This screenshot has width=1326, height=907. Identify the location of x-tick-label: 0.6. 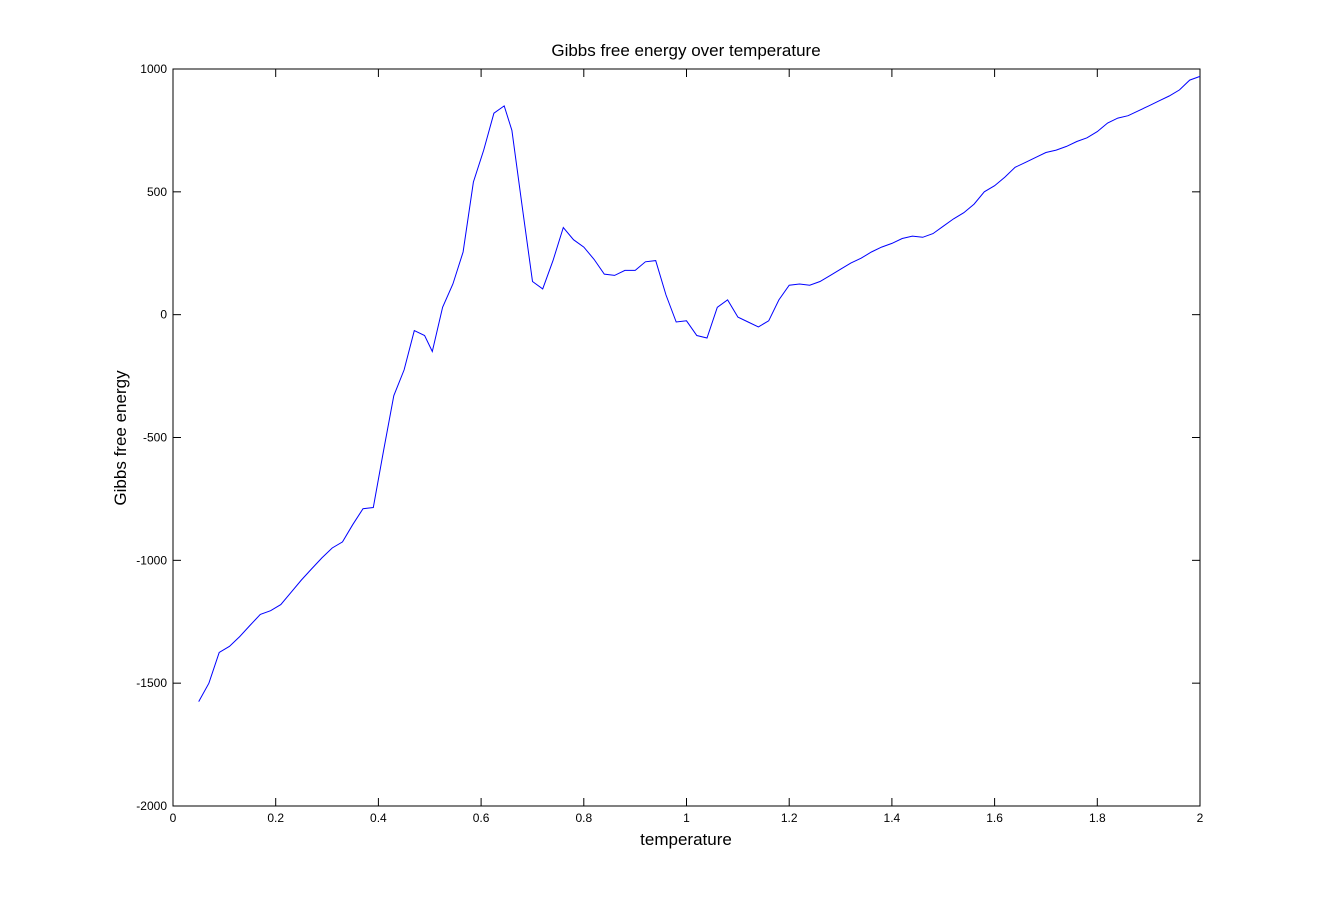
(481, 818).